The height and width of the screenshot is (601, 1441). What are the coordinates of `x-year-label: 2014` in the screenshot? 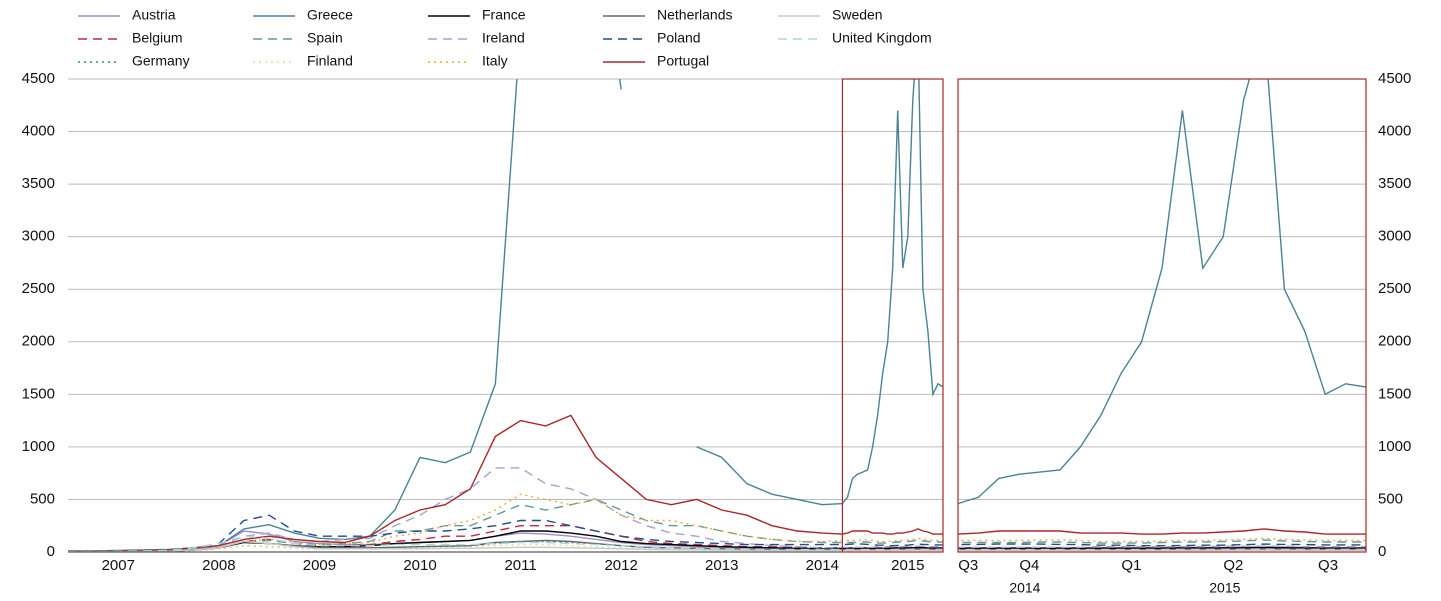 It's located at (1024, 588).